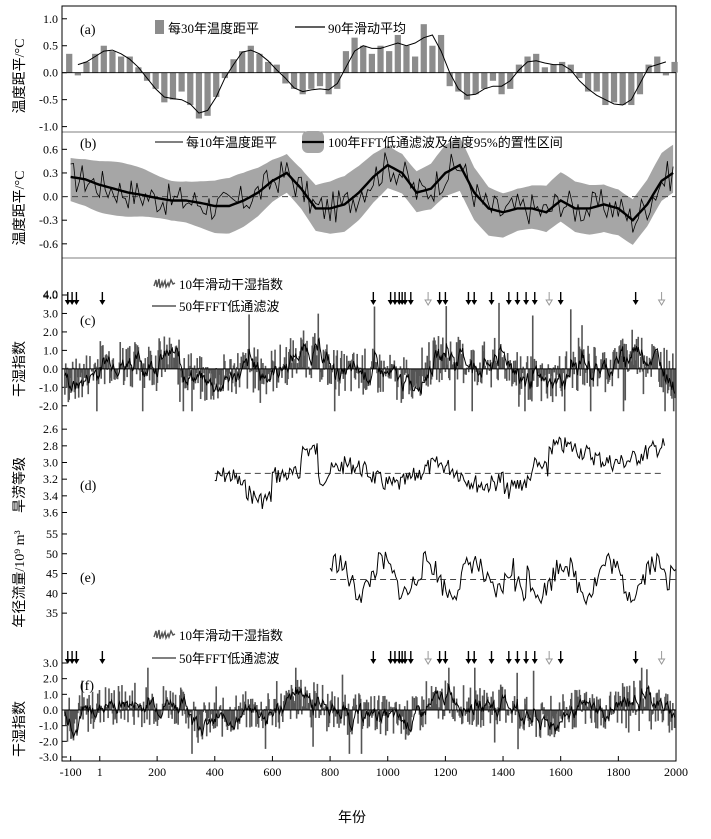  Describe the element at coordinates (50, 46) in the screenshot. I see `y-tick-label: 0.5` at that location.